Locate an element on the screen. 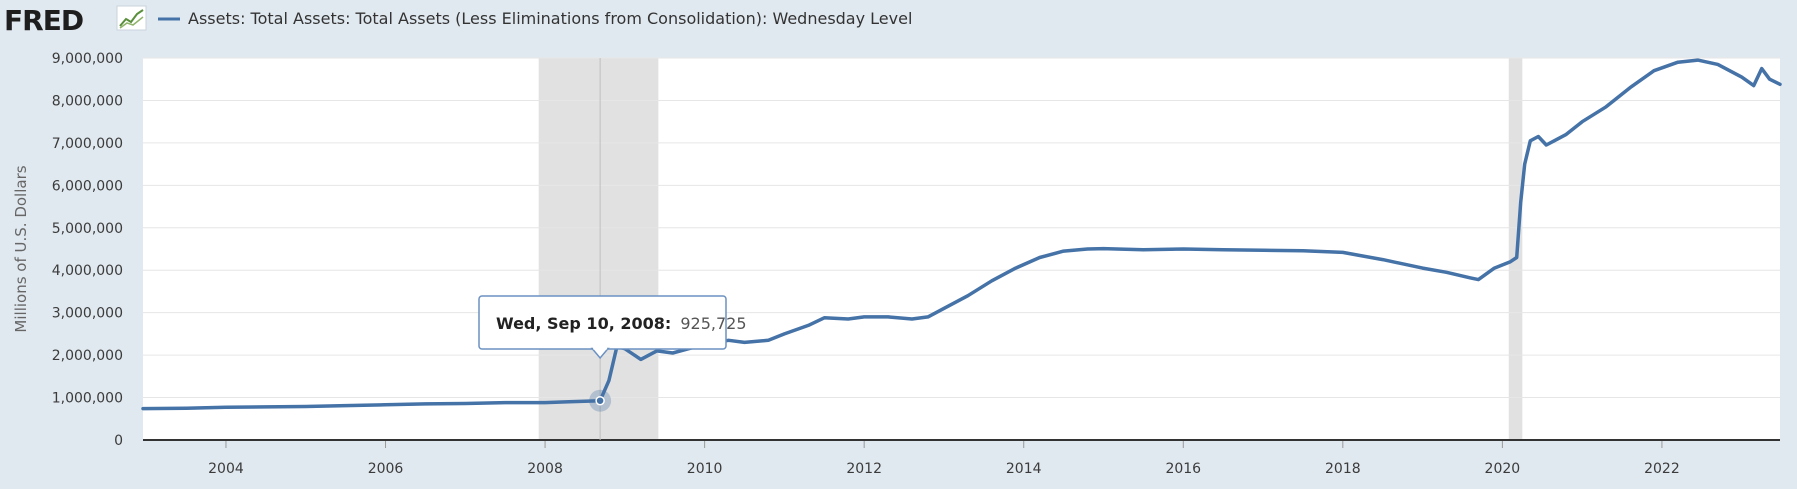 This screenshot has height=489, width=1797. x-tick-label: 2010 is located at coordinates (705, 469).